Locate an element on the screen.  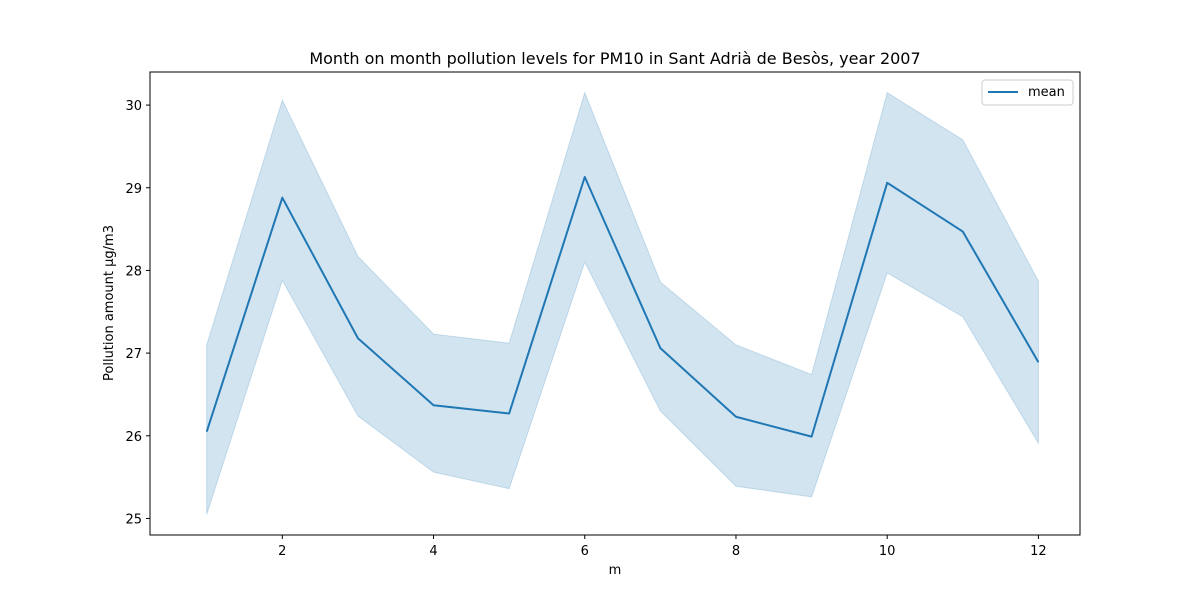
x-tick-label-4: 4 is located at coordinates (433, 551).